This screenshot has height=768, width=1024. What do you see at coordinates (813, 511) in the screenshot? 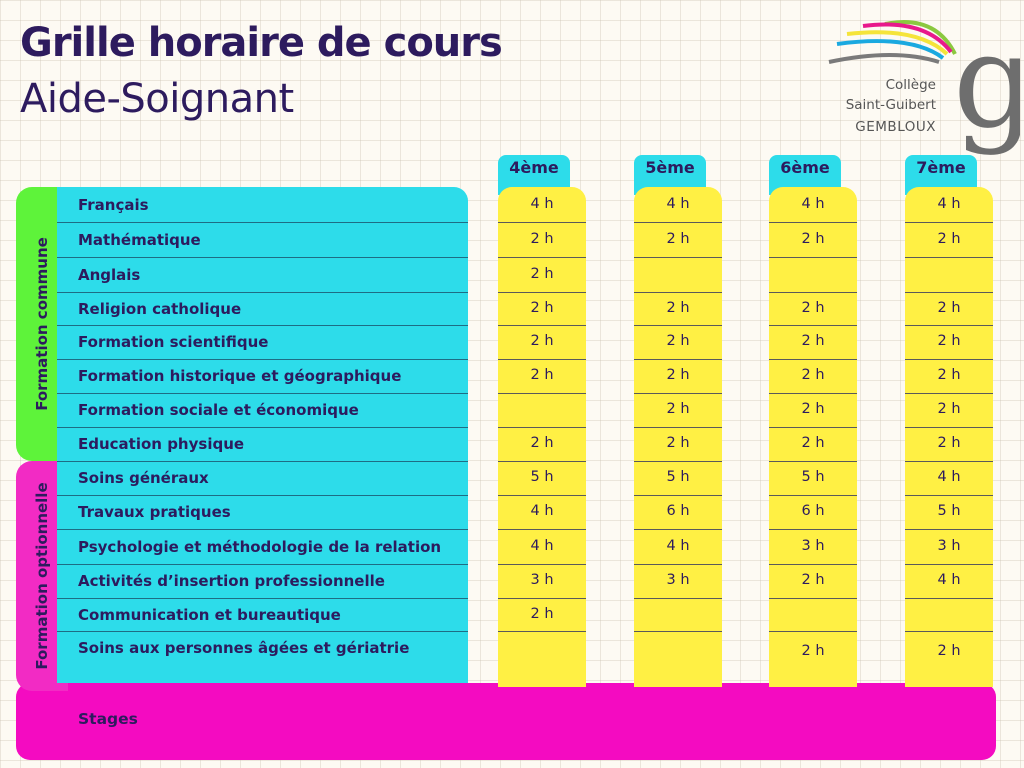
I see `hour-cell: 6 h` at bounding box center [813, 511].